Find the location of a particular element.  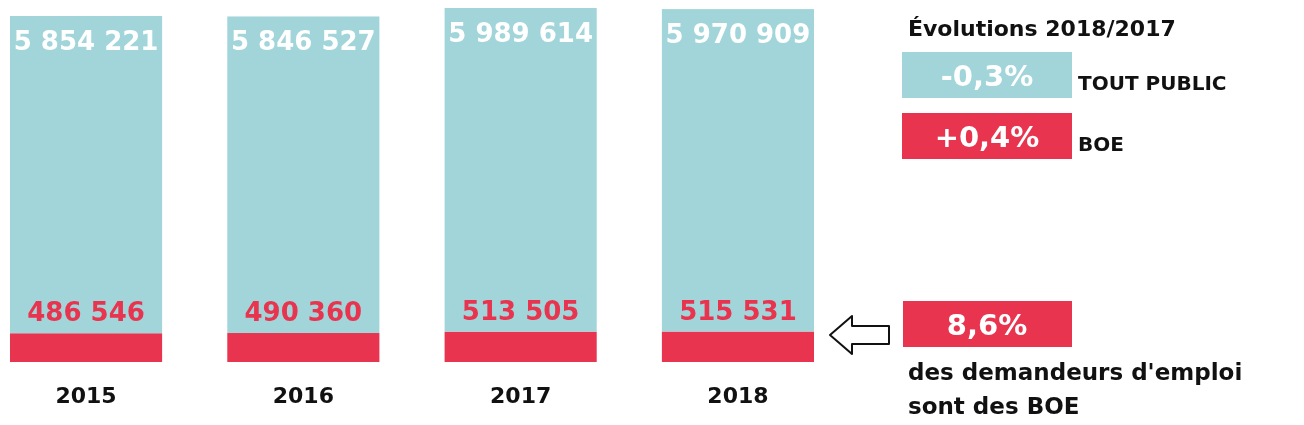

total-label: 5 846 527 is located at coordinates (303, 41).